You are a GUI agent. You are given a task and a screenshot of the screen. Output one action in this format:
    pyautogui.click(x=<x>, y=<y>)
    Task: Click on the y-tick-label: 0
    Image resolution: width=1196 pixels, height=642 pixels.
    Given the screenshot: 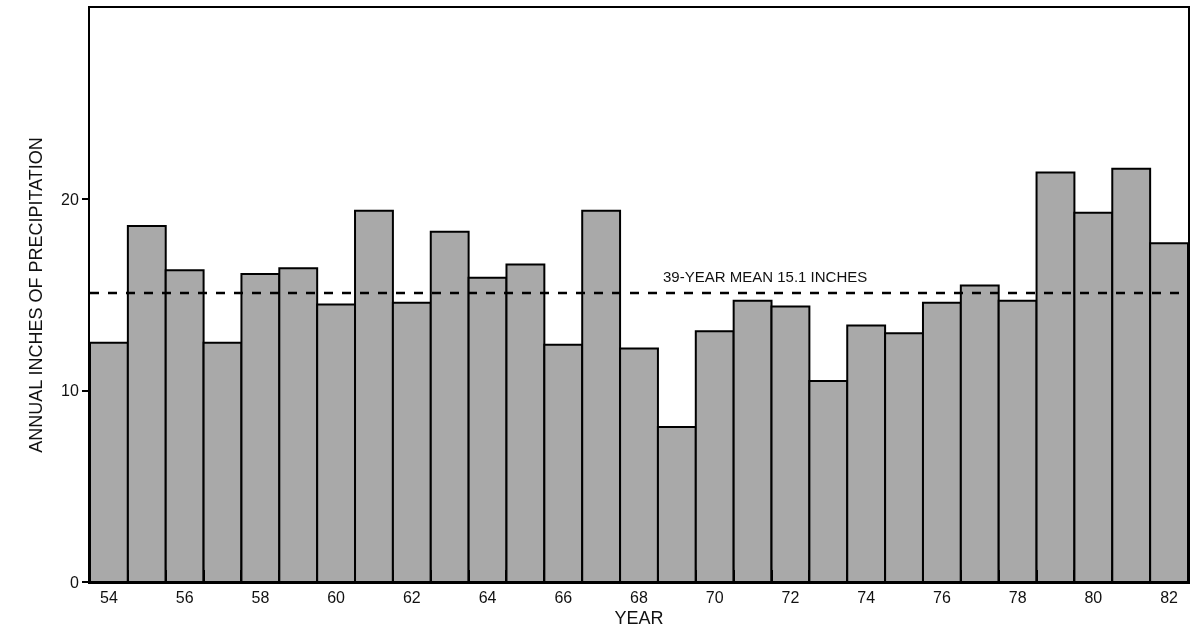 What is the action you would take?
    pyautogui.click(x=74, y=582)
    